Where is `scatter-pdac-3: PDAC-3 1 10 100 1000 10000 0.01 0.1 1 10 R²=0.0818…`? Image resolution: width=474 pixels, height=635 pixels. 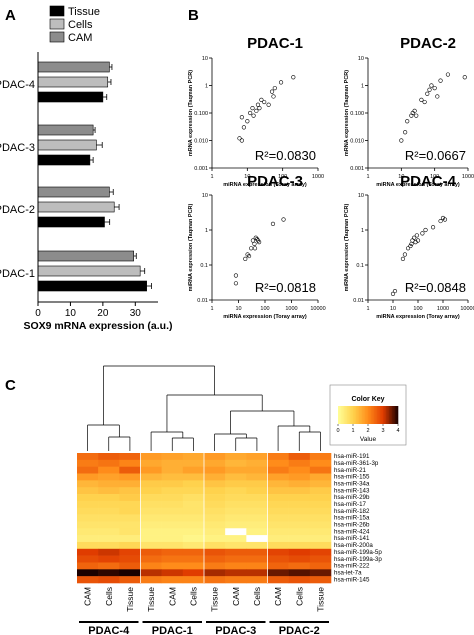 scatter-pdac-3: PDAC-3 1 10 100 1000 10000 0.01 0.1 1 10 R²=0.0818… is located at coordinates (257, 246).